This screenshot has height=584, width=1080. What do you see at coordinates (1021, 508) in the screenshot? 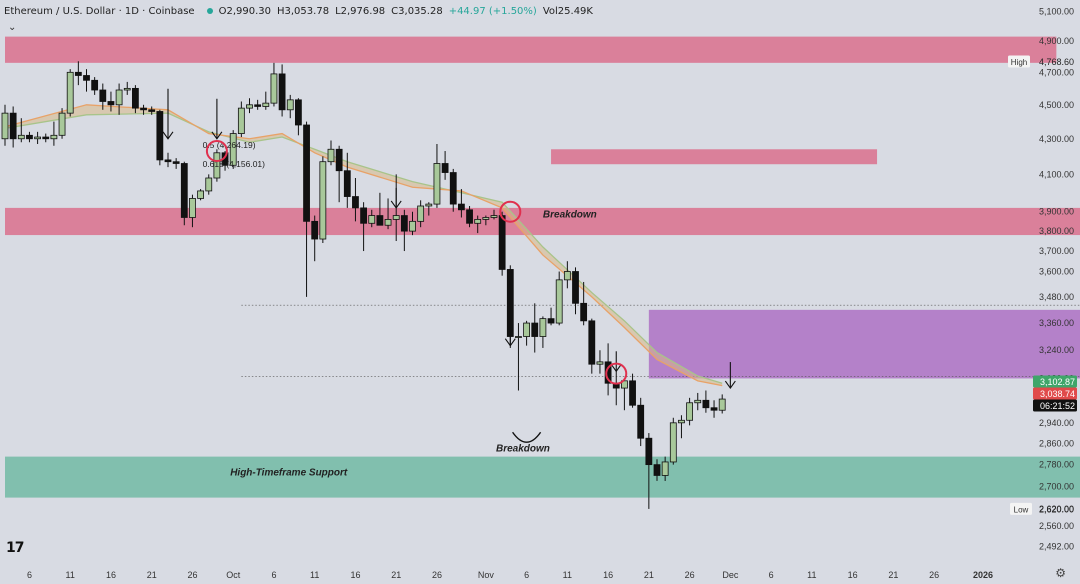
I see `low-tag-bg` at bounding box center [1021, 508].